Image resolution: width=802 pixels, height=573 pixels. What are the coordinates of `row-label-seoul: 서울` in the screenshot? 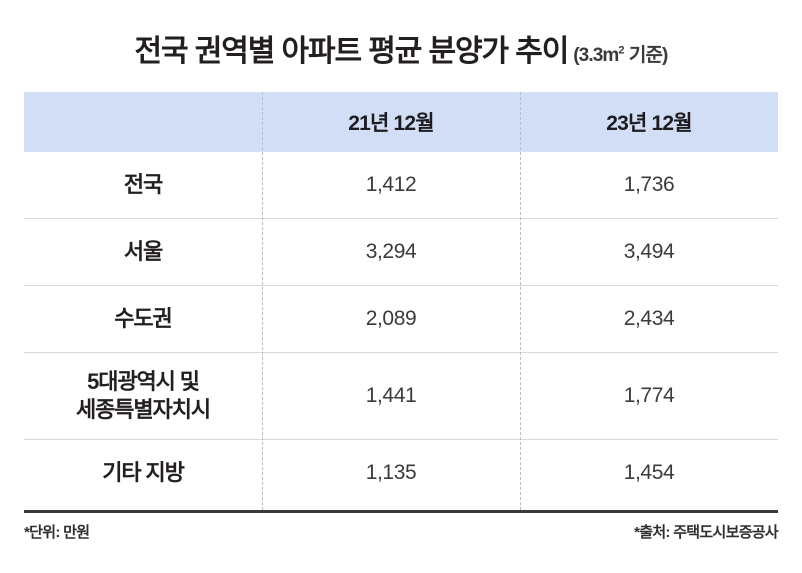 It's located at (143, 252).